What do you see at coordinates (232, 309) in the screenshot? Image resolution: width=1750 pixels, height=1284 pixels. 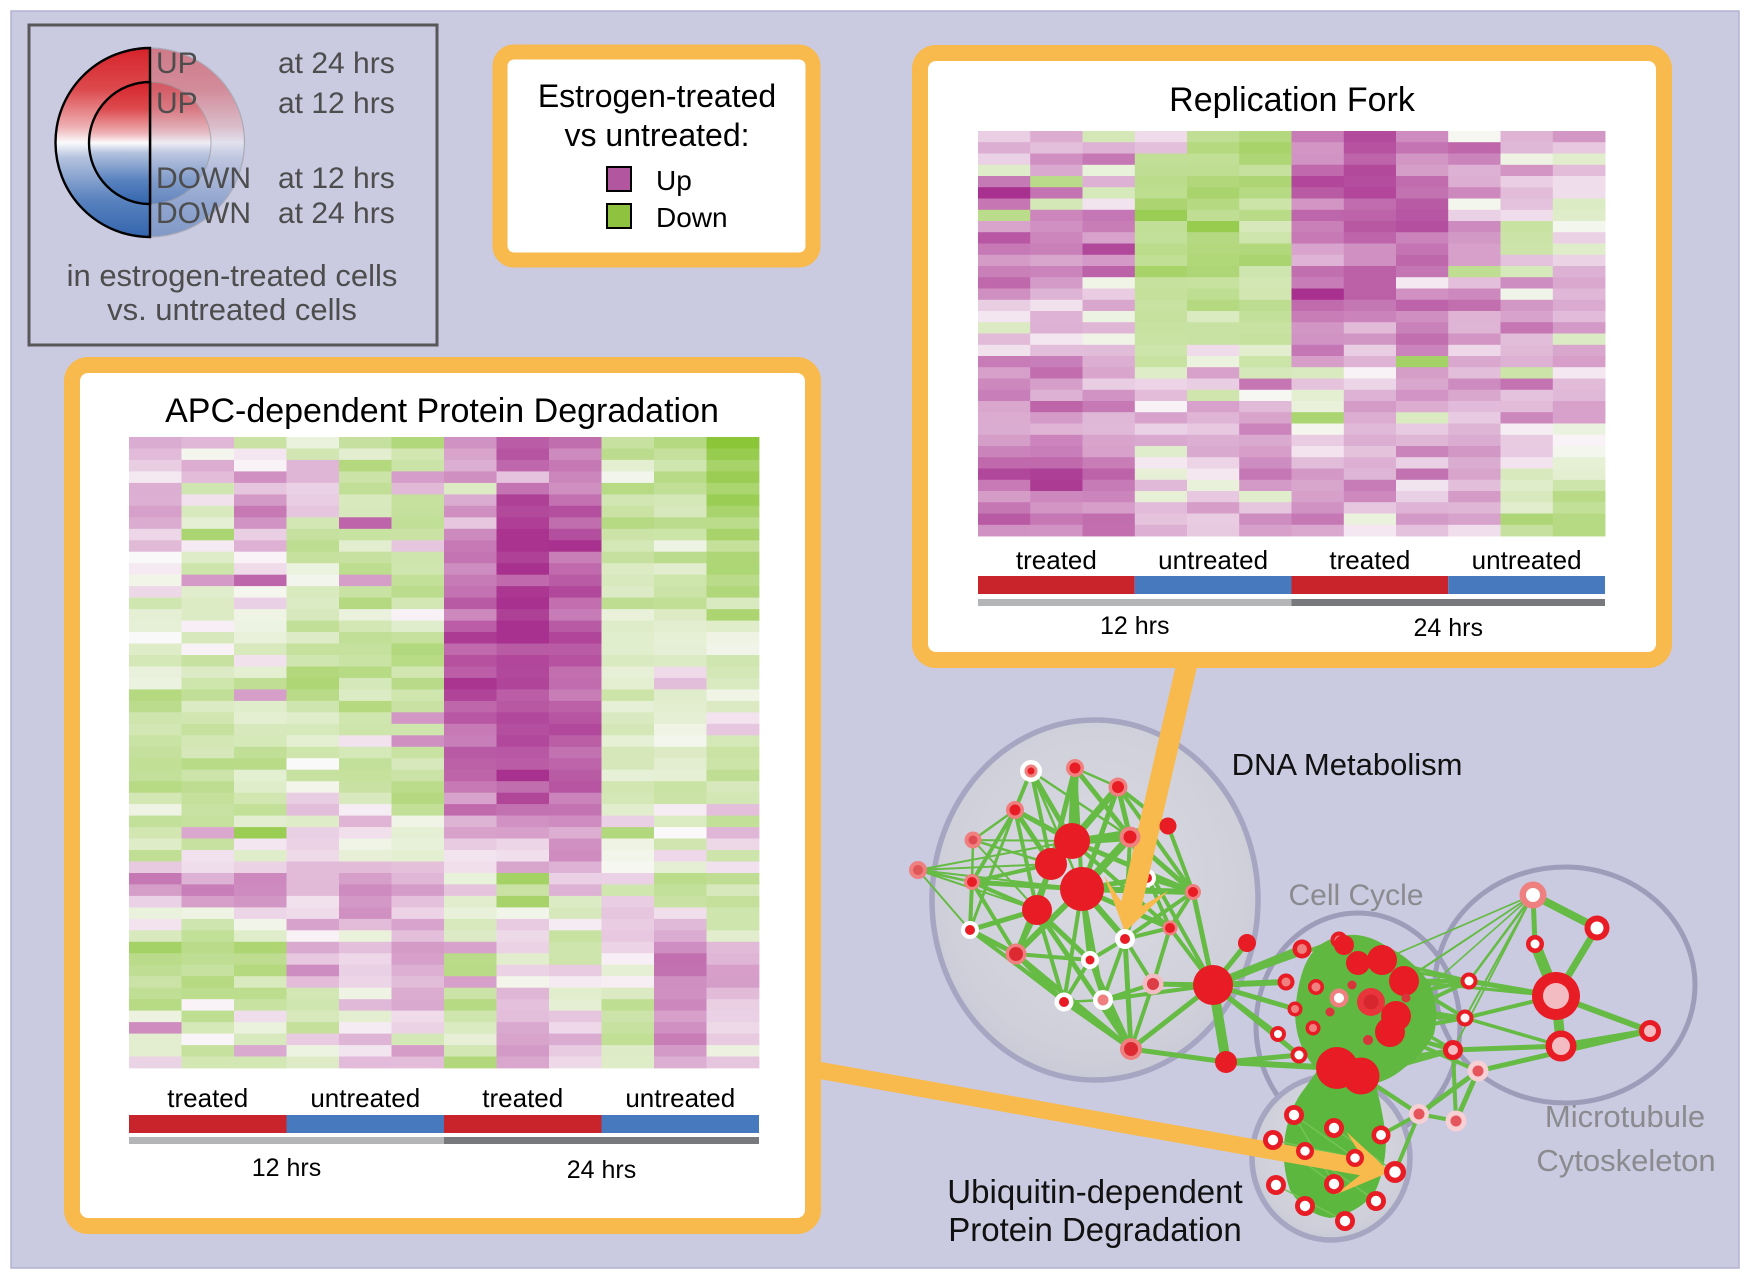 I see `svg-text: vs. untreated cells` at bounding box center [232, 309].